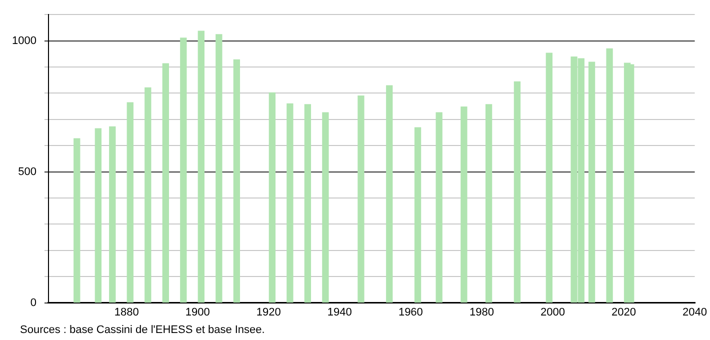 Image resolution: width=710 pixels, height=340 pixels. Describe the element at coordinates (27, 172) in the screenshot. I see `y-tick-label: 500` at that location.